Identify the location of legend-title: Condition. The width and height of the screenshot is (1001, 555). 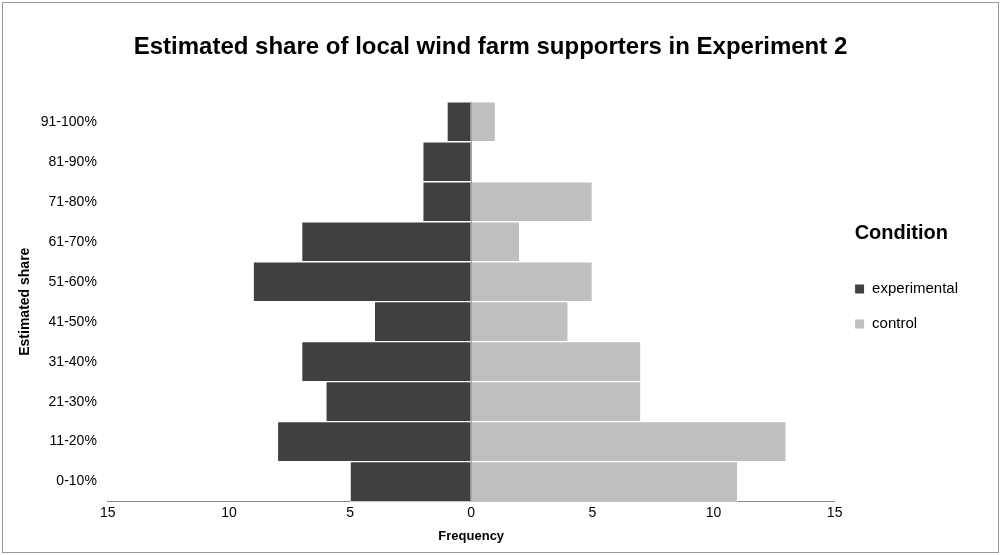
(901, 232).